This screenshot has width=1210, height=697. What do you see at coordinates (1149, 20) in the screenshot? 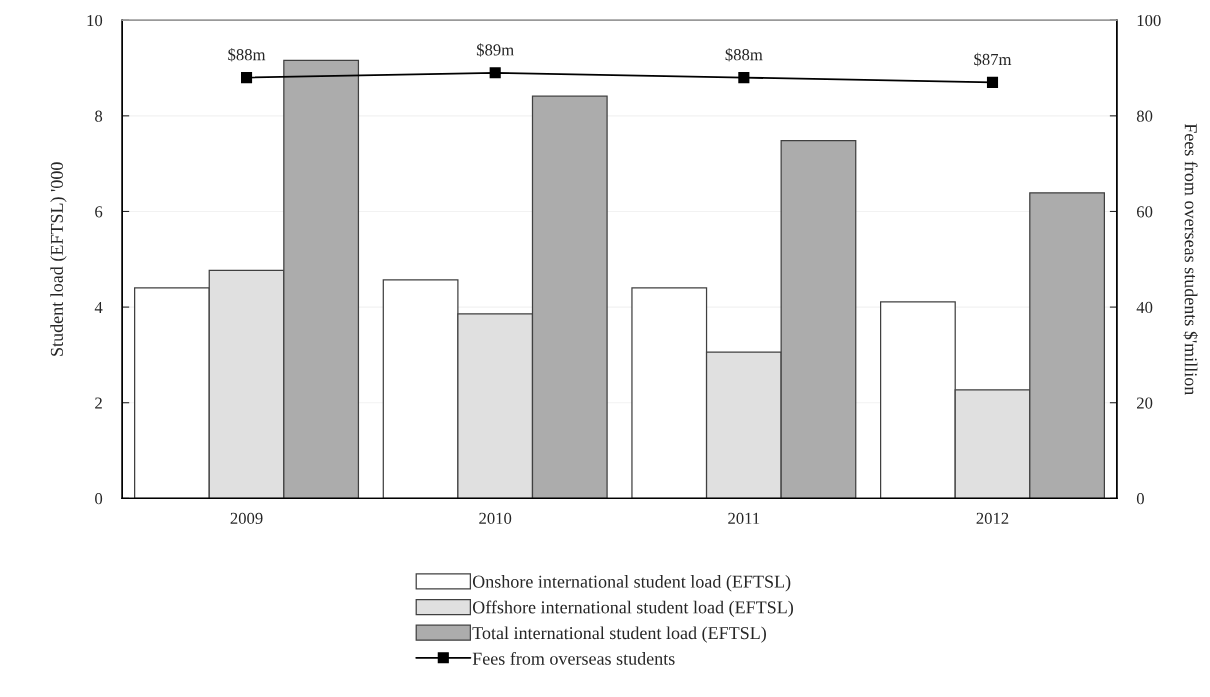
I see `y2-tick-label: 100` at bounding box center [1149, 20].